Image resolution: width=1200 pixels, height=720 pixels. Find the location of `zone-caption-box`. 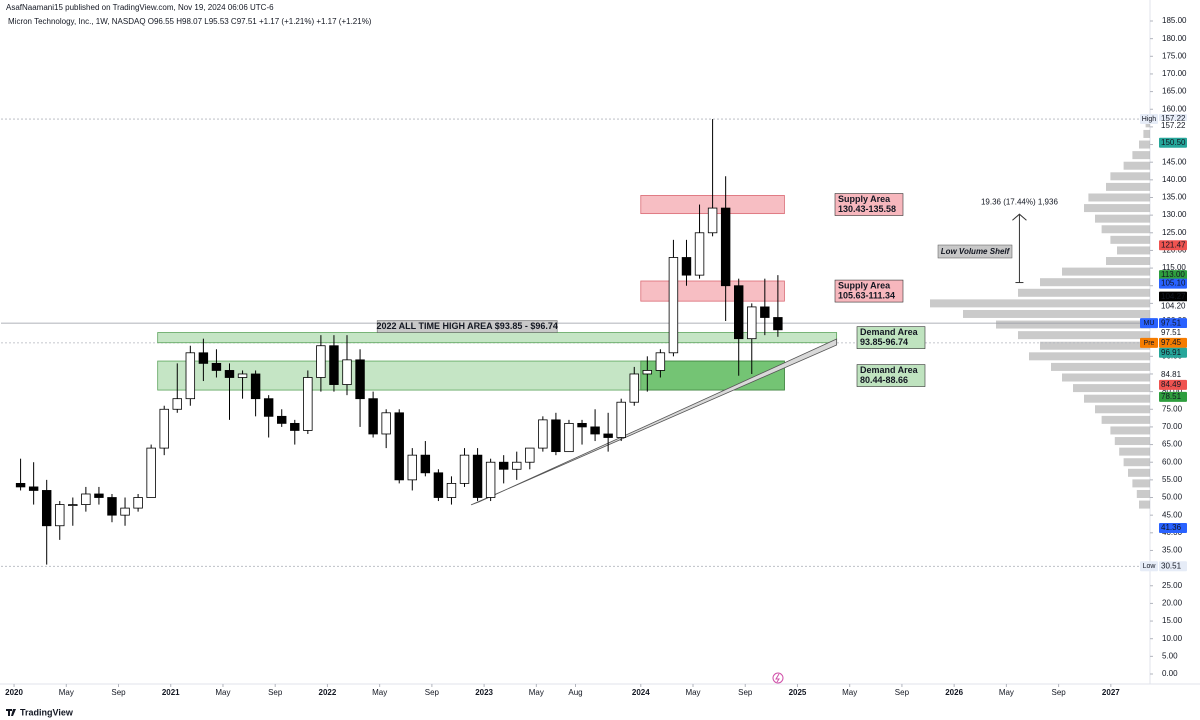

zone-caption-box is located at coordinates (467, 326).